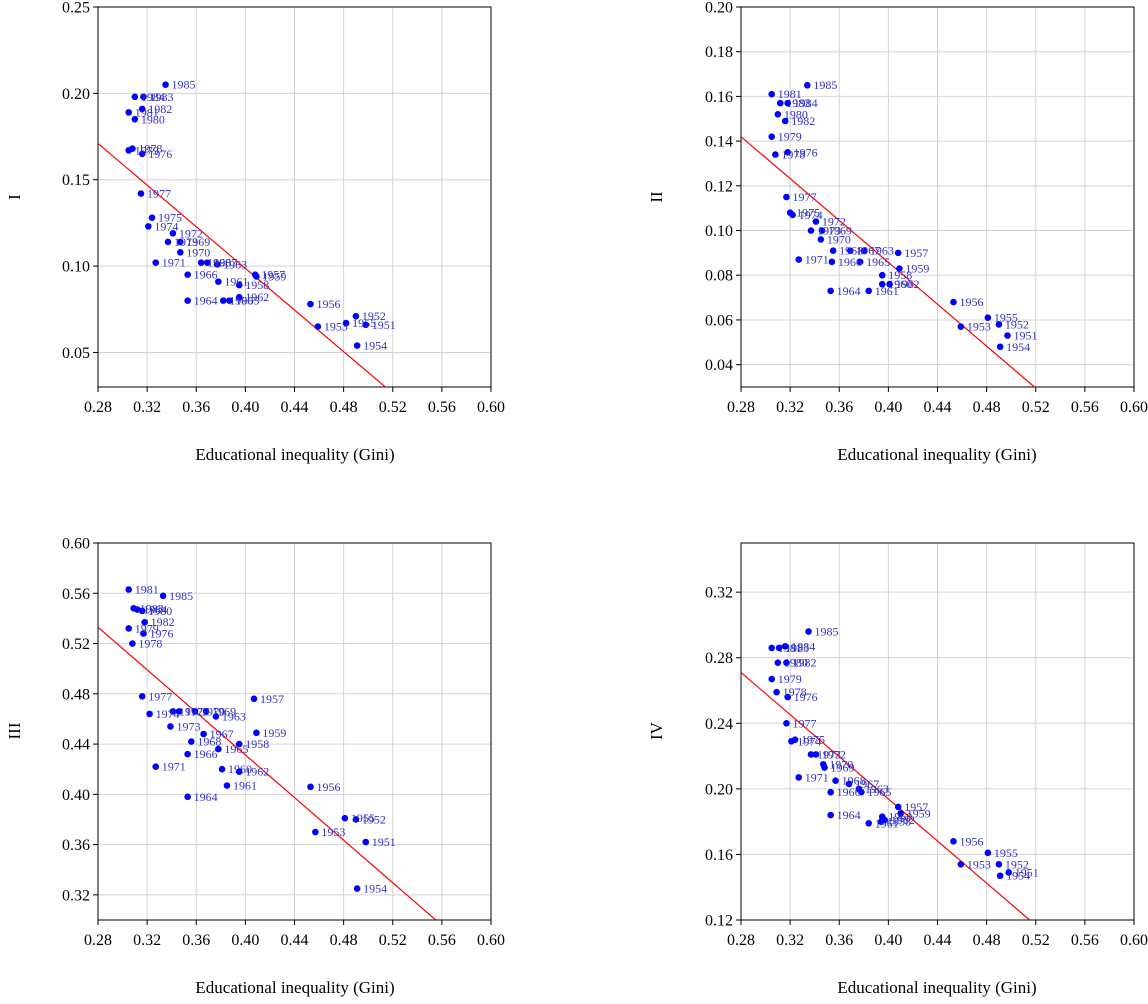 The width and height of the screenshot is (1148, 1004). I want to click on y-tick-label: 0.16, so click(719, 855).